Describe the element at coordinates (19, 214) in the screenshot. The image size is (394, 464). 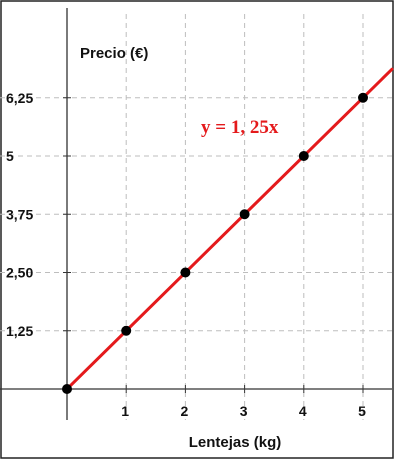
I see `y-tick-label: 3,75` at that location.